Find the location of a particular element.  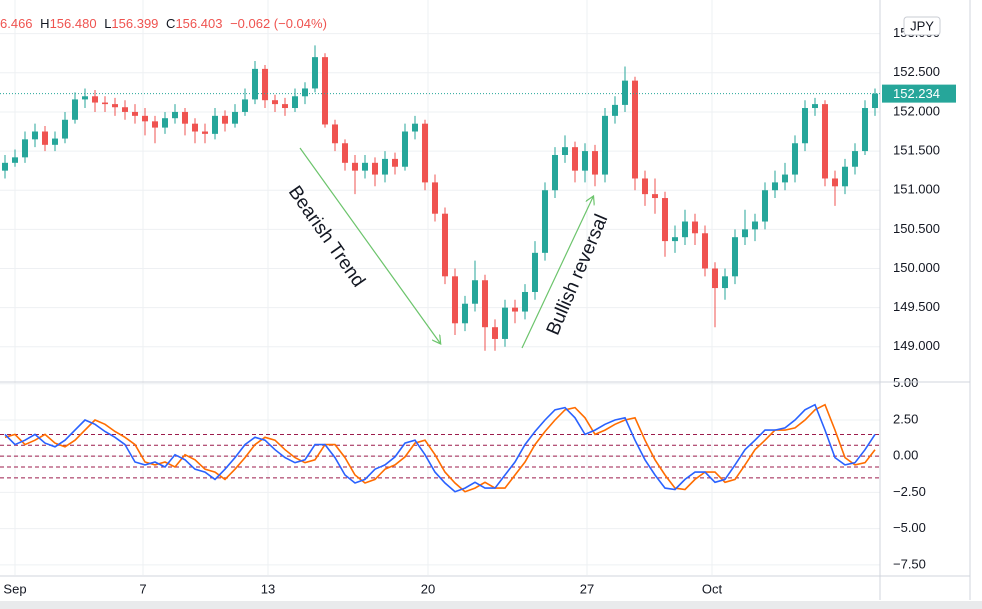

x-tick-label: 27 is located at coordinates (587, 588).